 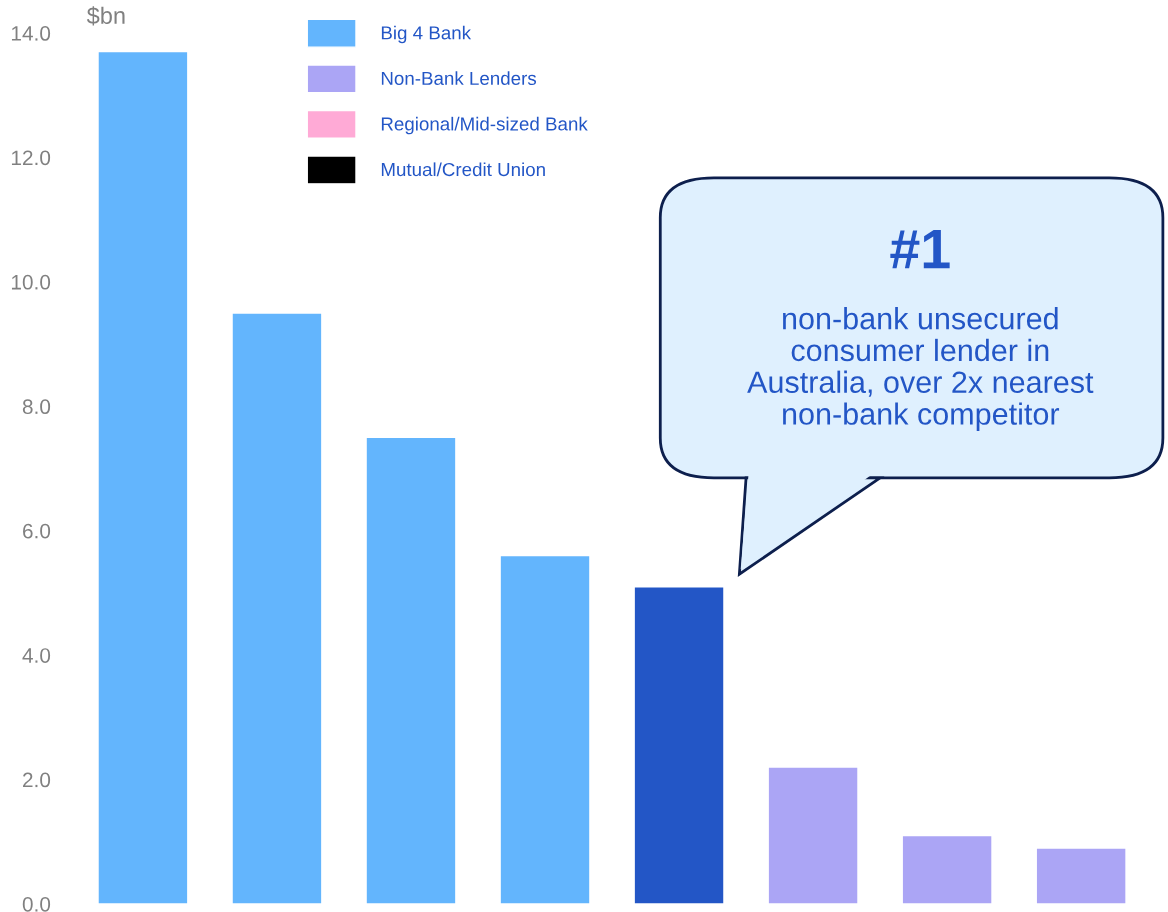 I want to click on annotation: non-bank unsecured consumer lender in Australia, over 2x nearest non-bank competitor, so click(x=920, y=369).